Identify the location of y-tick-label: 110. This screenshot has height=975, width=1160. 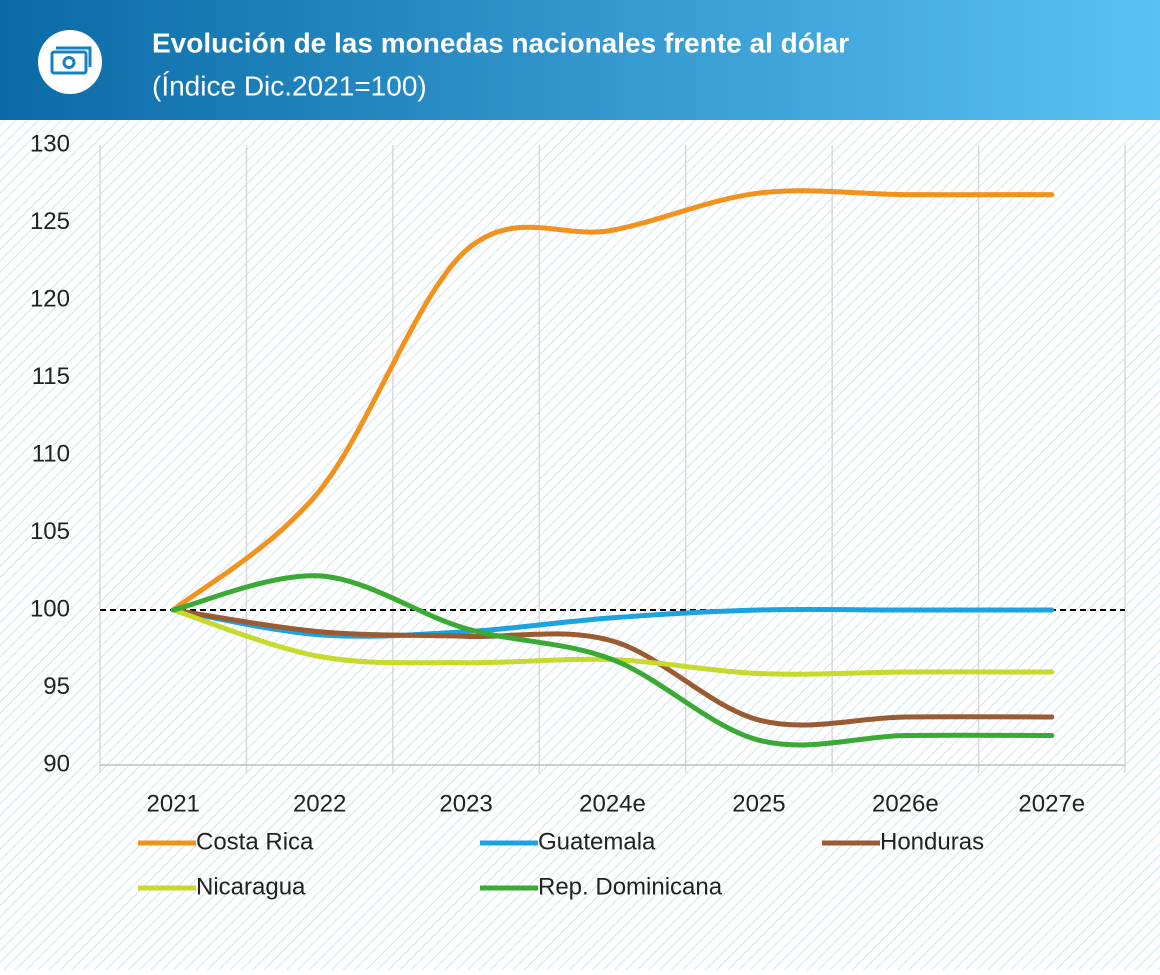
(51, 453).